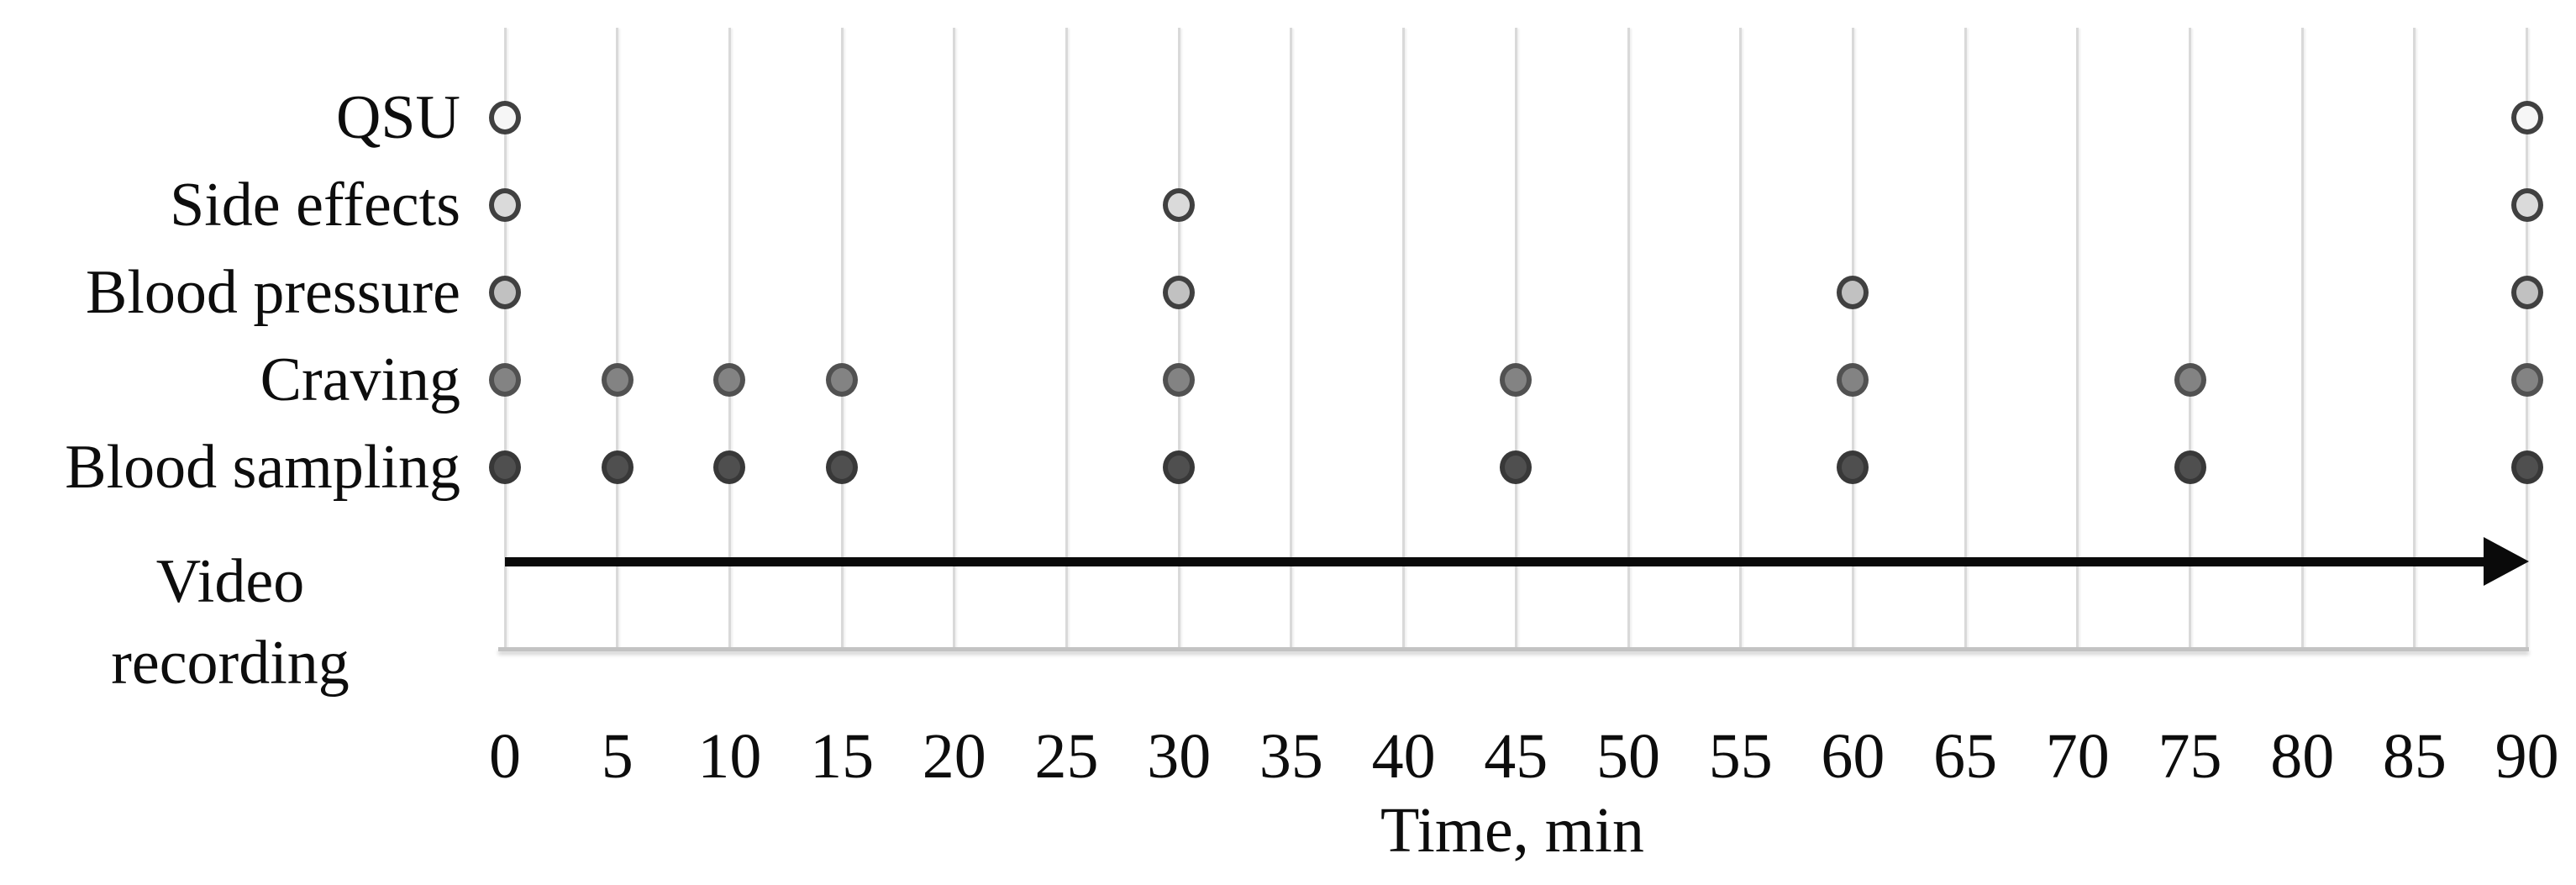 This screenshot has height=885, width=2576. Describe the element at coordinates (1853, 756) in the screenshot. I see `x-tick-label: 60` at that location.